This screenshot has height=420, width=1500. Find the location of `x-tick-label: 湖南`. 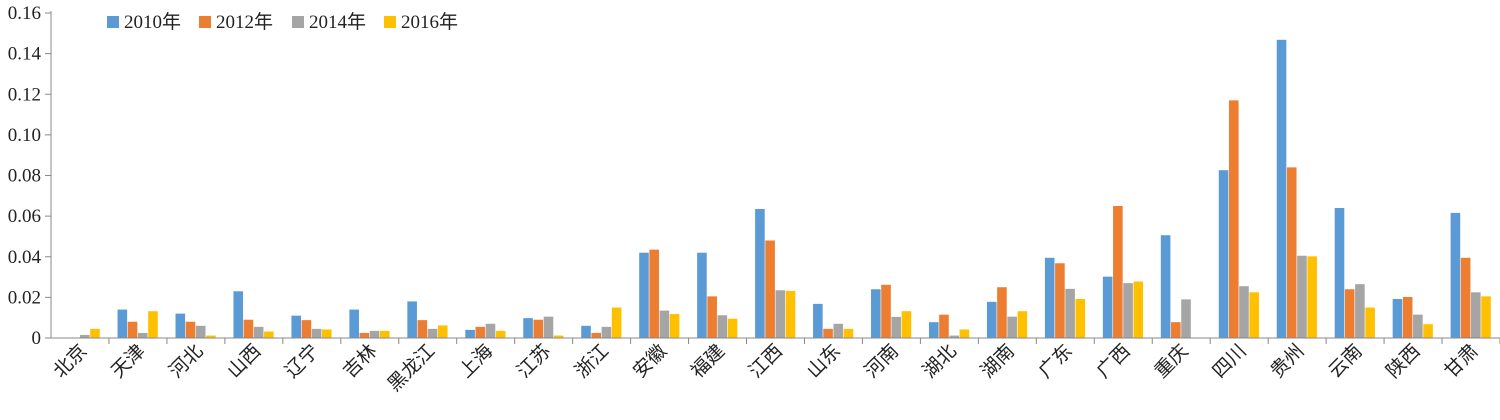

x-tick-label: 湖南 is located at coordinates (997, 361).